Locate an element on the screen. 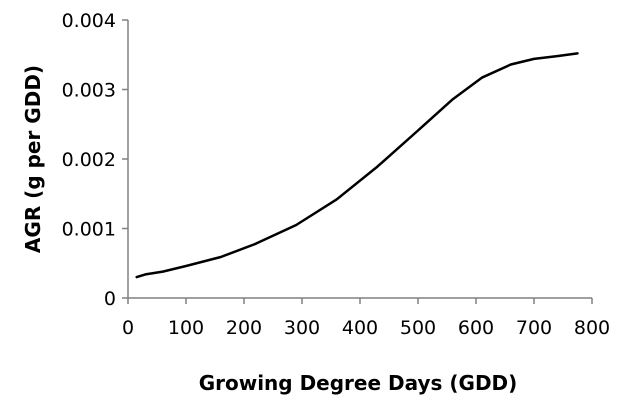  y-tick-label: 0.004 is located at coordinates (89, 21).